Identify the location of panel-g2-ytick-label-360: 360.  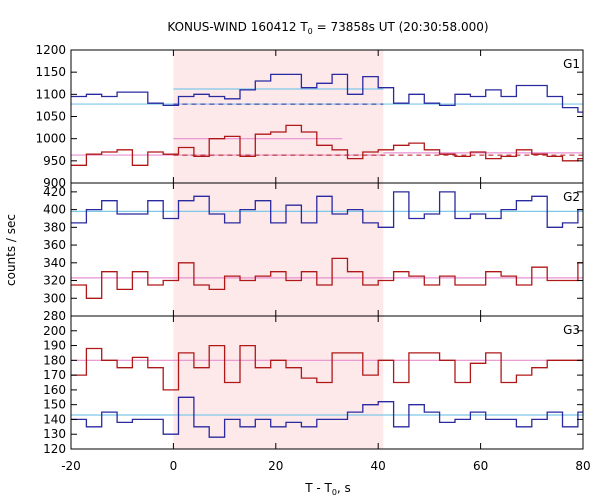
(54, 245).